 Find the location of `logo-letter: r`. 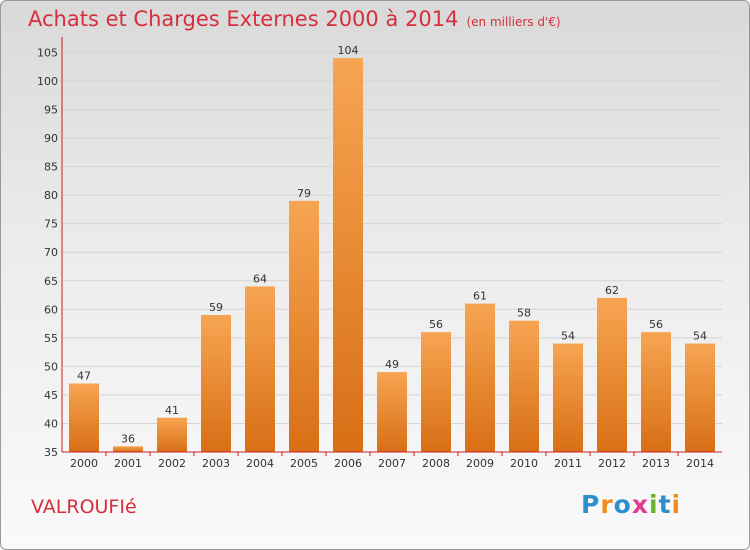

logo-letter: r is located at coordinates (607, 504).